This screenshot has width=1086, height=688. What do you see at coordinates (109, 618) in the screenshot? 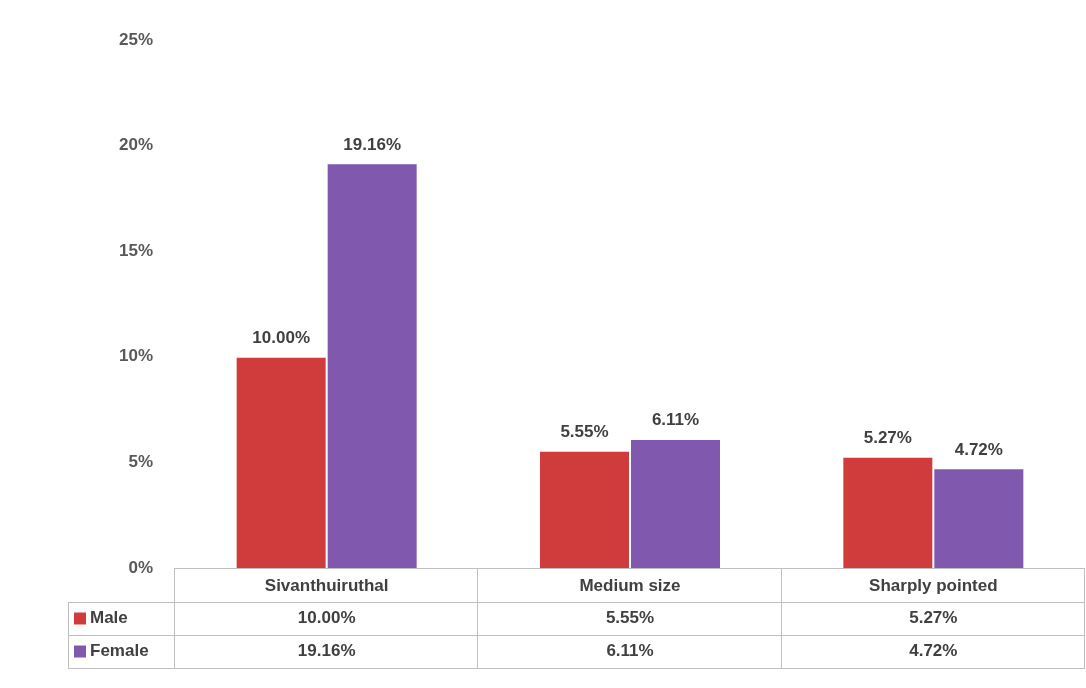
I see `legend-label: Male` at bounding box center [109, 618].